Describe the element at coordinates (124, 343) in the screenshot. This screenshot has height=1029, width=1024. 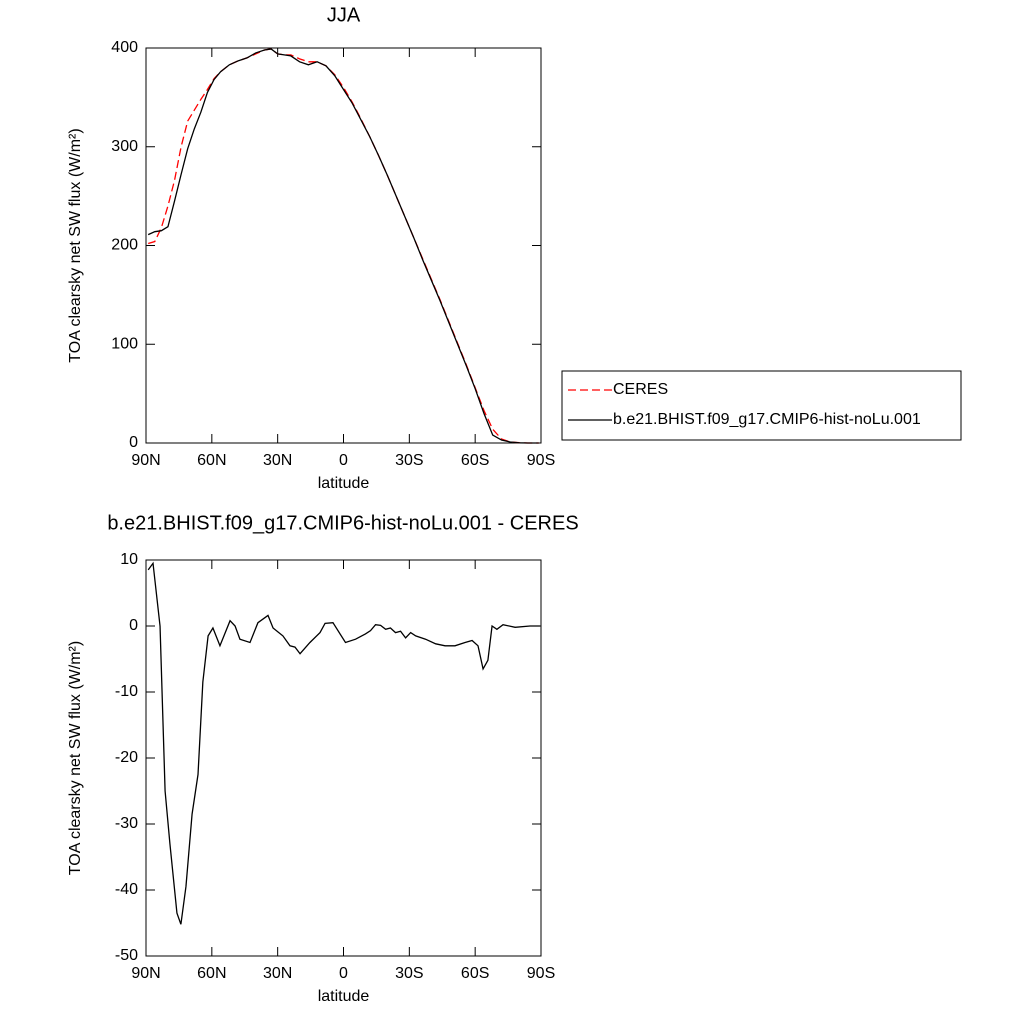
I see `y-tick-label: 100` at that location.